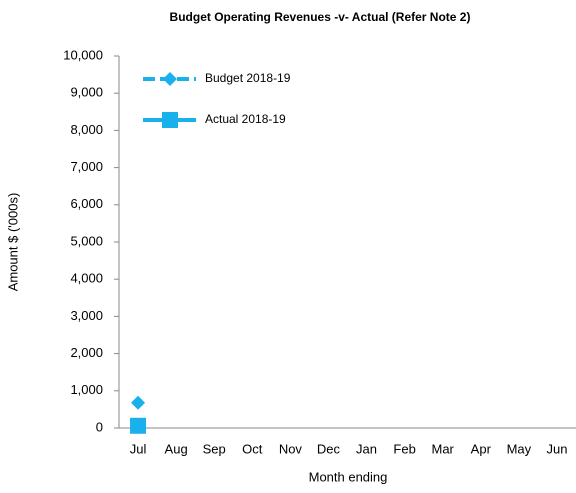  What do you see at coordinates (12, 242) in the screenshot?
I see `y-axis-label: Amount $ ('000s)` at bounding box center [12, 242].